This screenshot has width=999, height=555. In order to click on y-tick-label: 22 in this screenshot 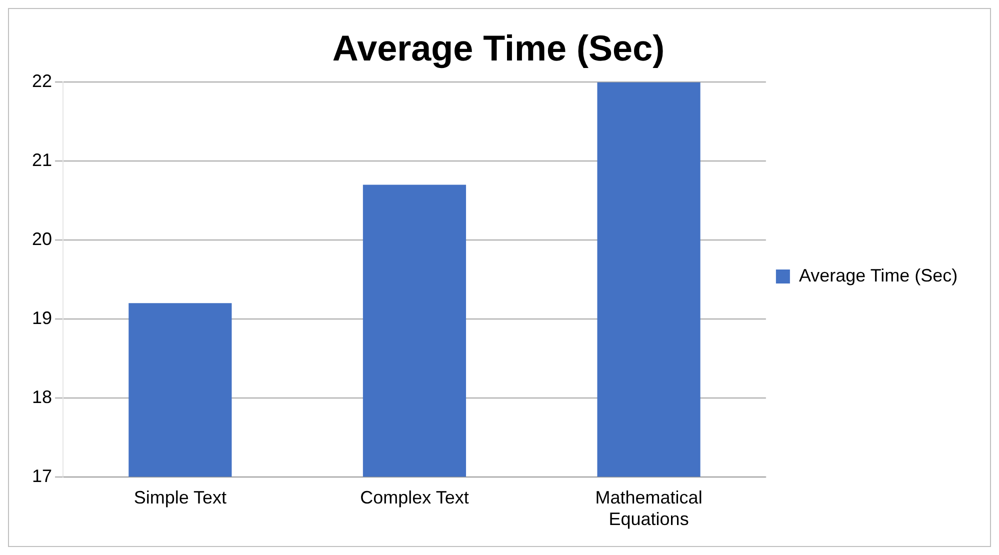, I will do `click(42, 81)`.